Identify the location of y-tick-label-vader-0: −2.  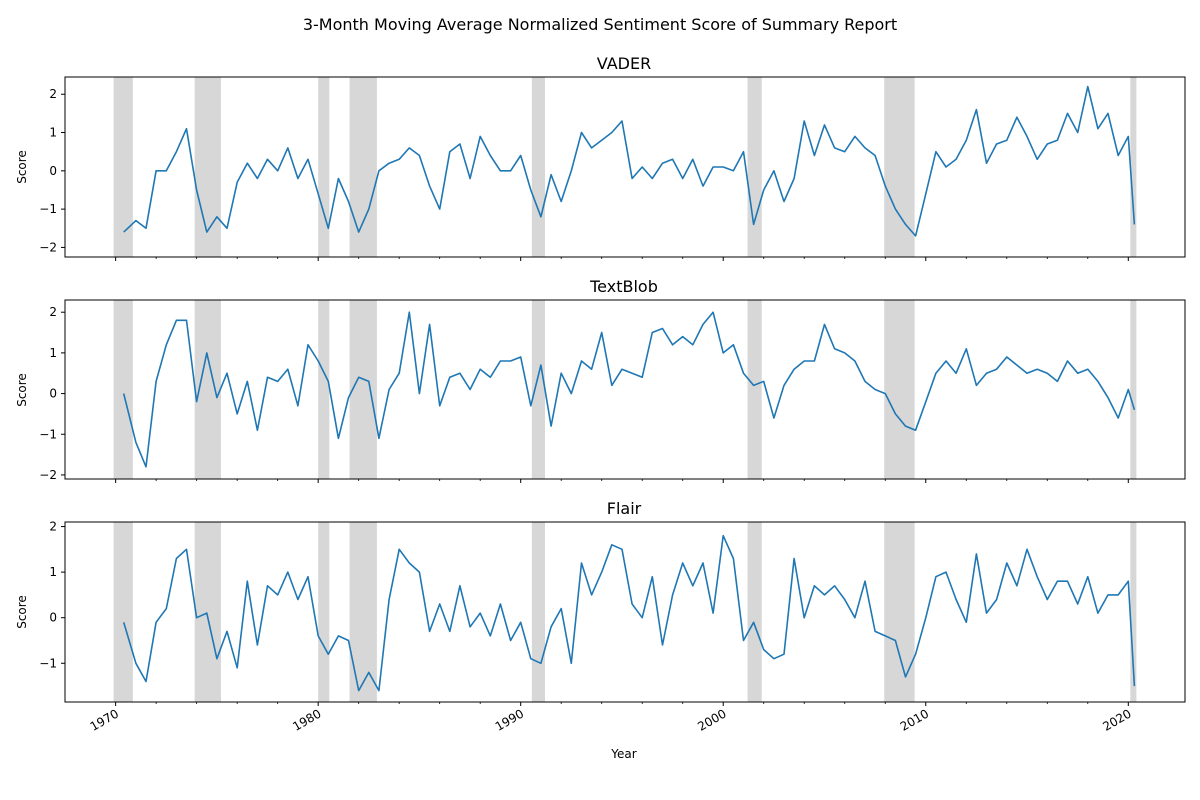
(48, 247).